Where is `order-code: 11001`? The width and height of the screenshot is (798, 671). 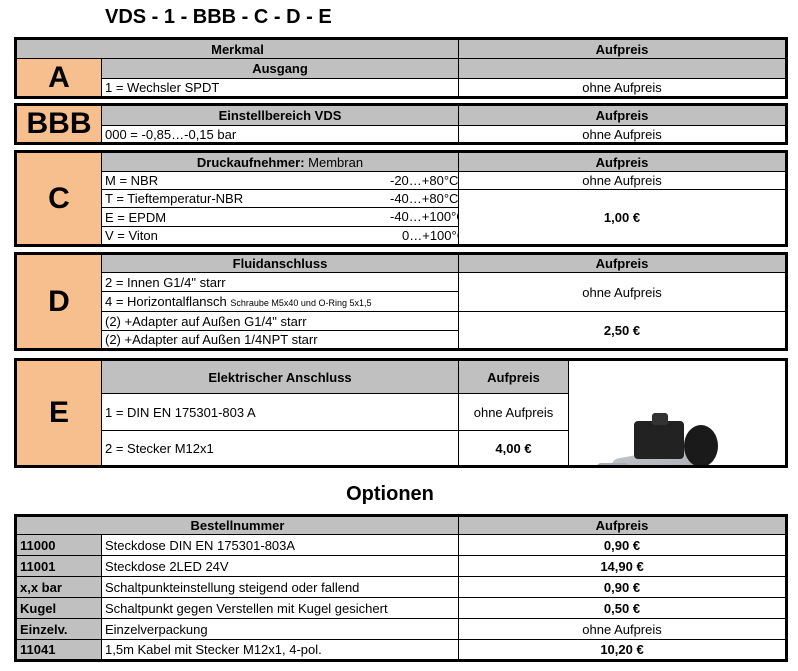
order-code: 11001 is located at coordinates (58, 566).